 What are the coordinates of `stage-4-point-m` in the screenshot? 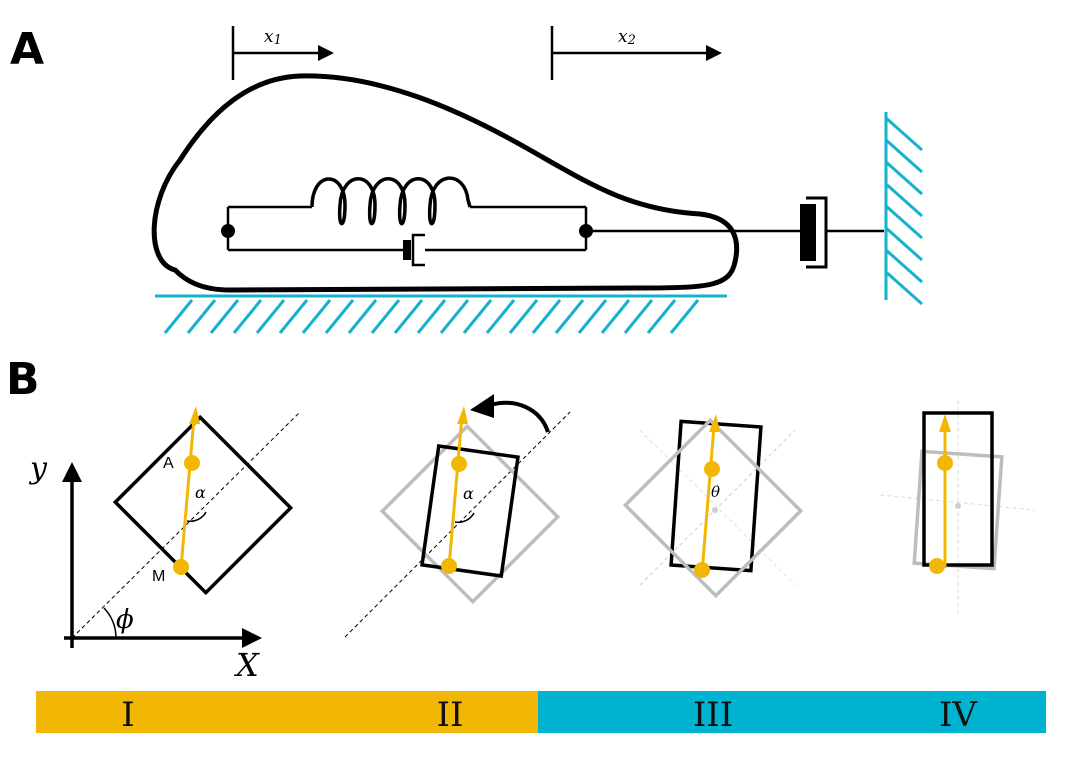 It's located at (937, 566).